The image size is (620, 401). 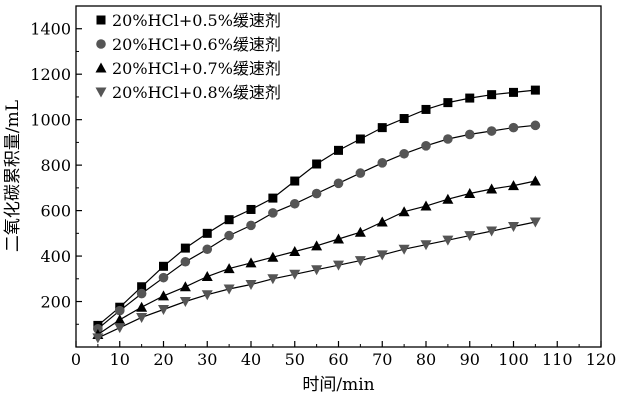 What do you see at coordinates (295, 359) in the screenshot?
I see `x-tick-label: 50` at bounding box center [295, 359].